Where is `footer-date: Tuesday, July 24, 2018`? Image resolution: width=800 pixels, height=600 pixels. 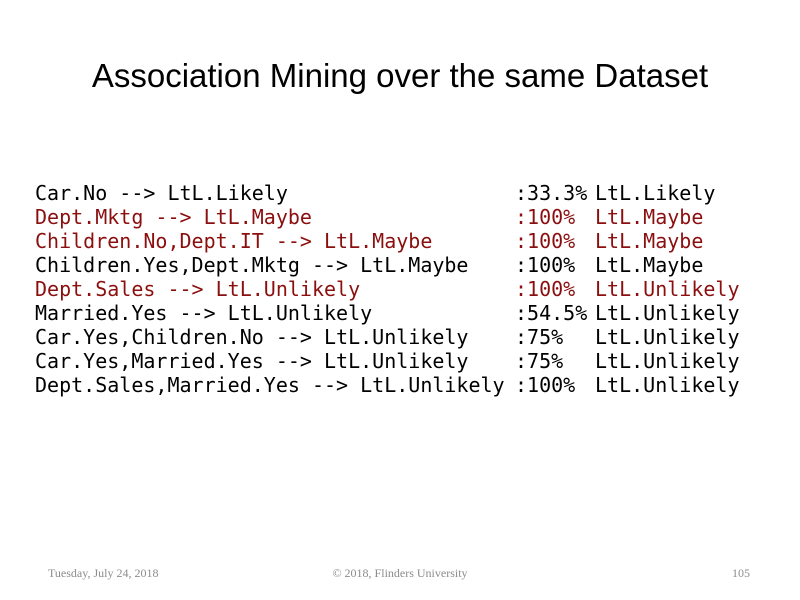
footer-date: Tuesday, July 24, 2018 is located at coordinates (103, 573).